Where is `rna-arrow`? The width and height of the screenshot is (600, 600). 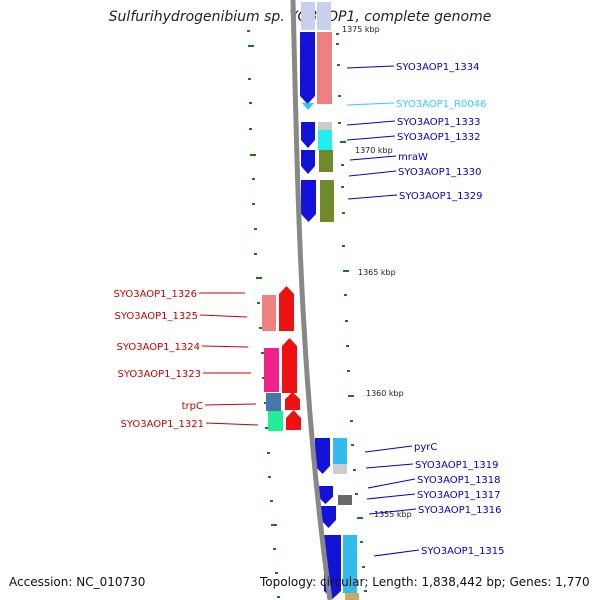 rna-arrow is located at coordinates (308, 106).